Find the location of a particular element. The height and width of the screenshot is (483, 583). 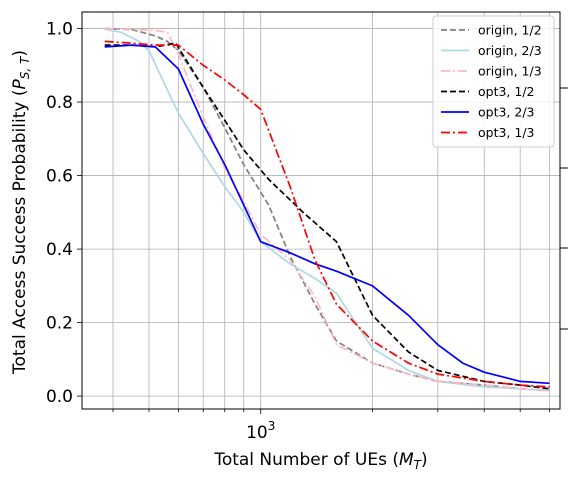

y-tick-label: 0.6 is located at coordinates (59, 177).